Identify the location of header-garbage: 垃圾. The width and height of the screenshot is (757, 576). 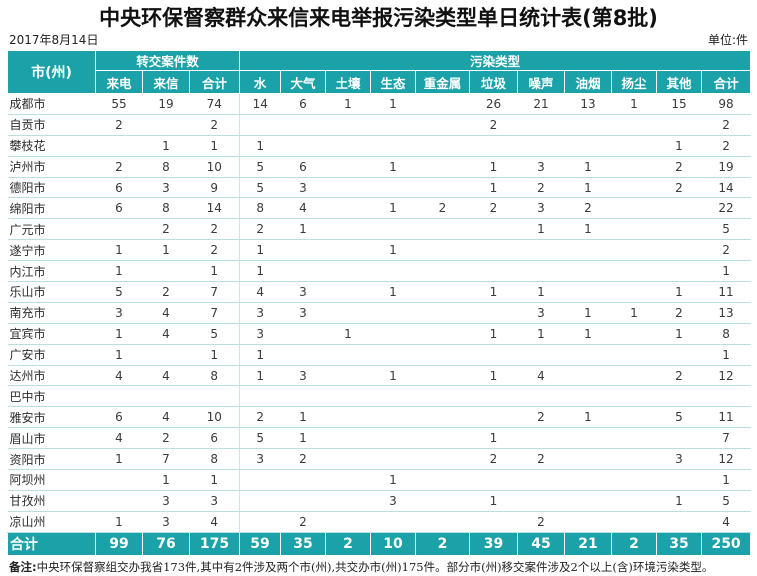
(493, 82).